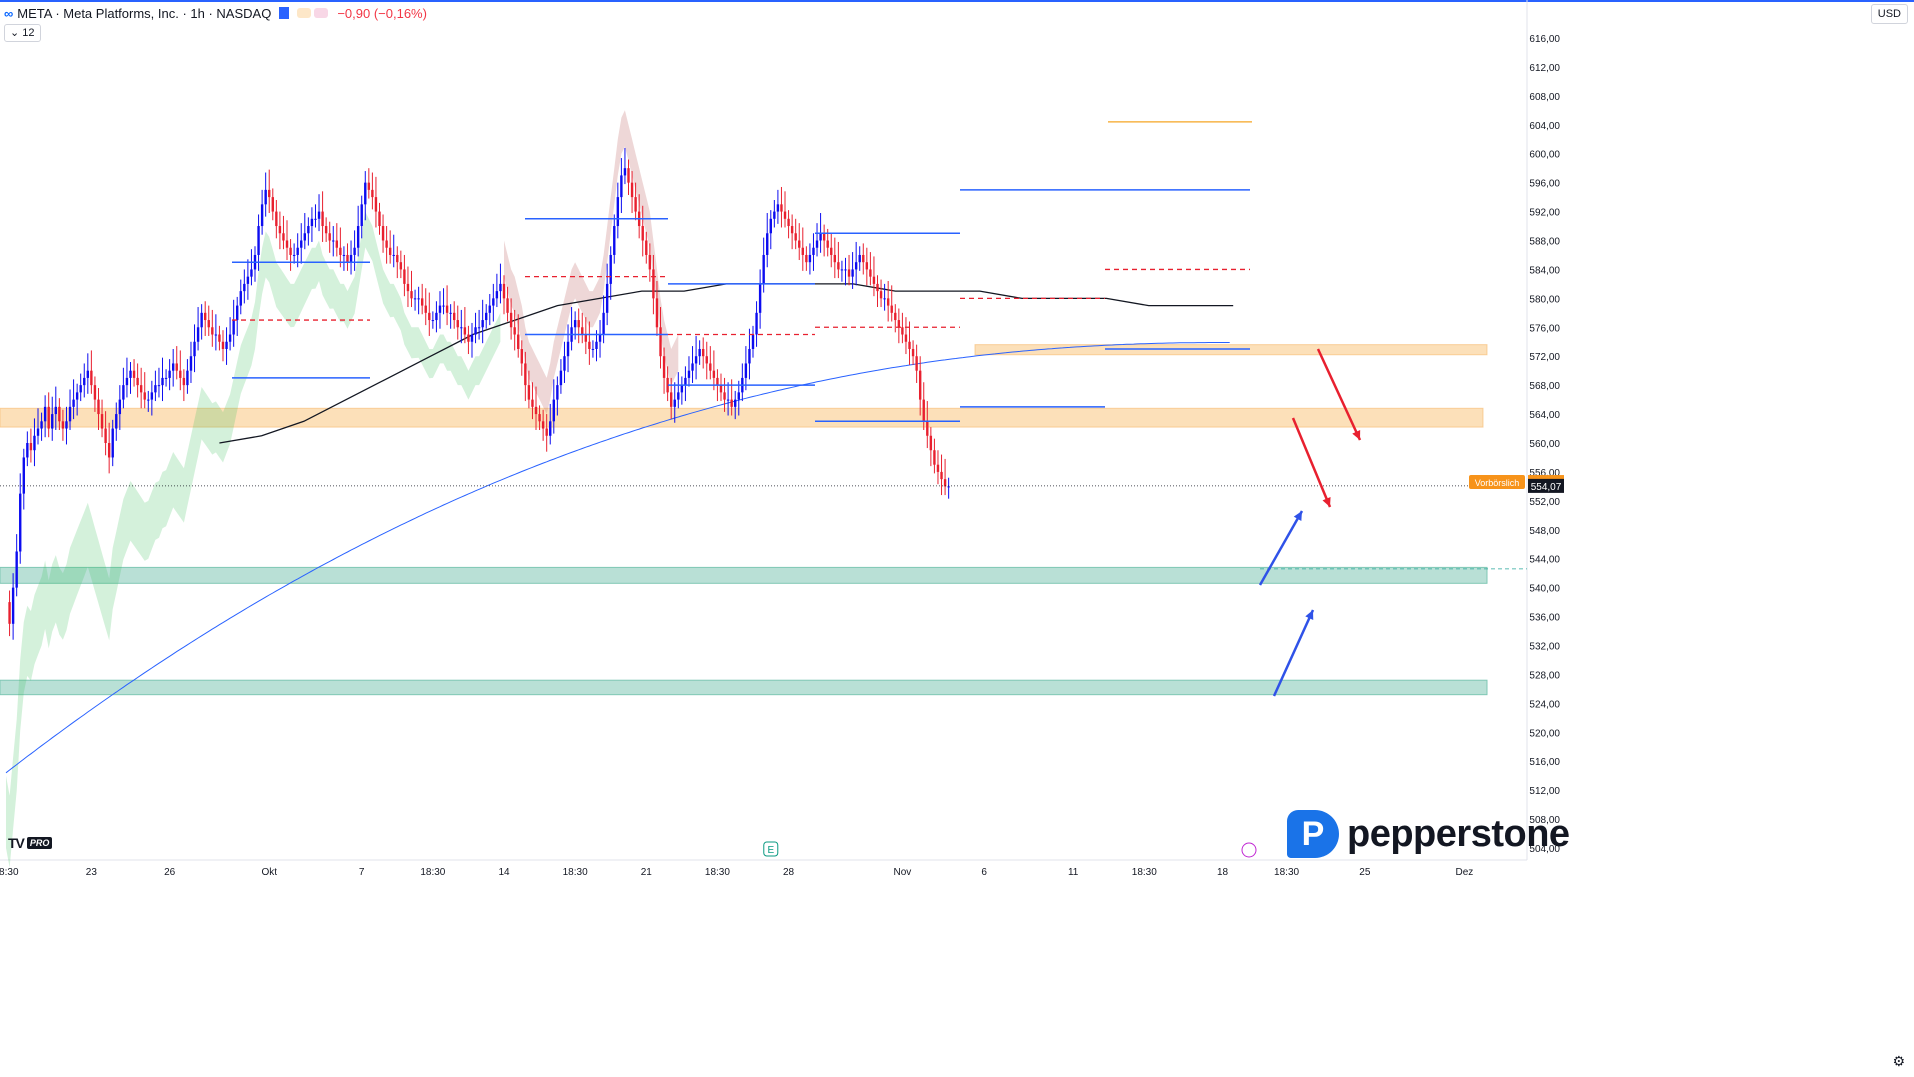  Describe the element at coordinates (1293, 653) in the screenshot. I see `arrow-blue-up` at that location.